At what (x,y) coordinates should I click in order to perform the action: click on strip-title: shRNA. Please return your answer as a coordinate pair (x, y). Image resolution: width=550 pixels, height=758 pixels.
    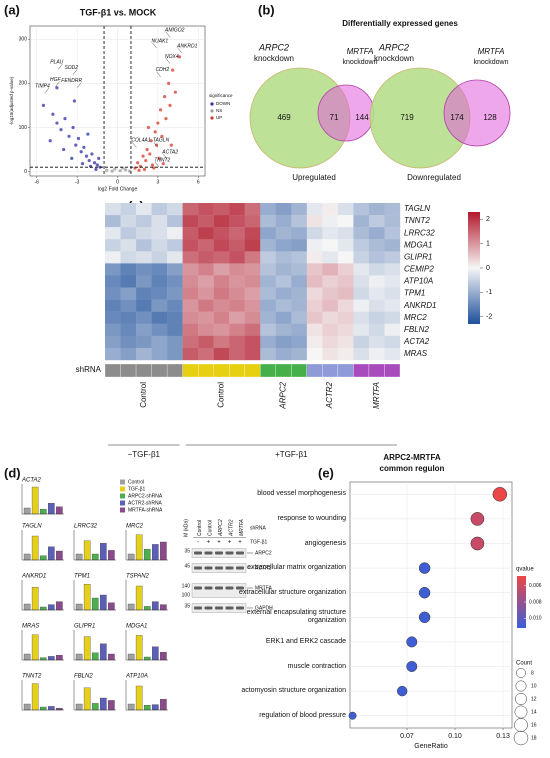
    Looking at the image, I should click on (89, 369).